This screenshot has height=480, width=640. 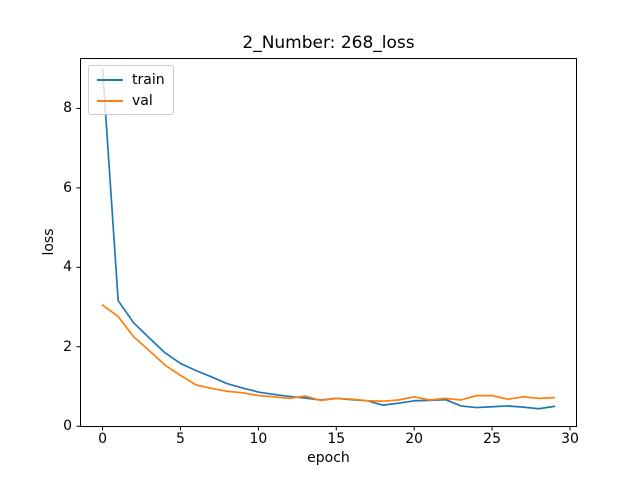 I want to click on x-tick-label: 10, so click(x=258, y=439).